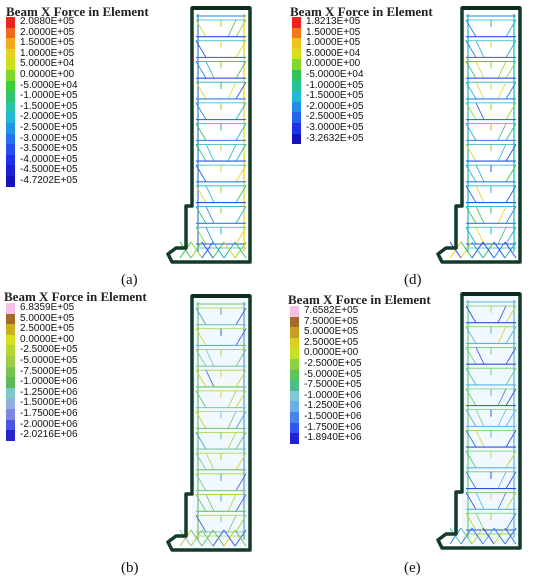 Image resolution: width=550 pixels, height=580 pixels. What do you see at coordinates (328, 75) in the screenshot?
I see `legend-entry: -5.0000E+04` at bounding box center [328, 75].